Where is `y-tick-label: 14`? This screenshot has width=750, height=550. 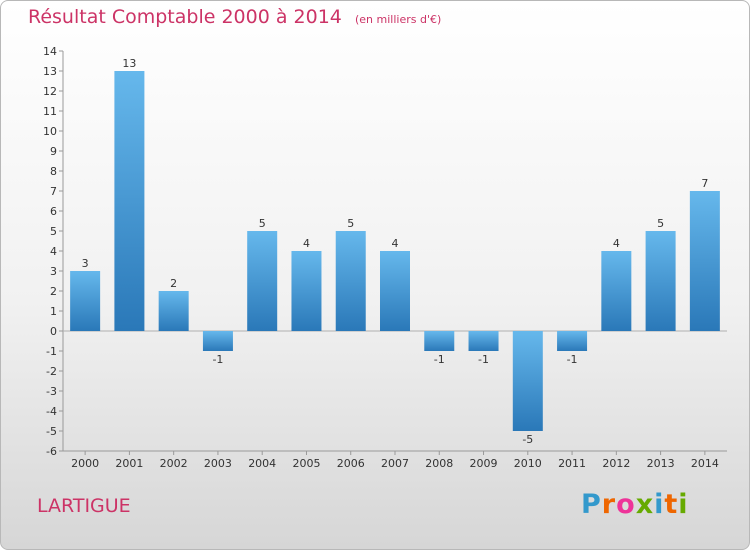
y-tick-label: 14 is located at coordinates (50, 51).